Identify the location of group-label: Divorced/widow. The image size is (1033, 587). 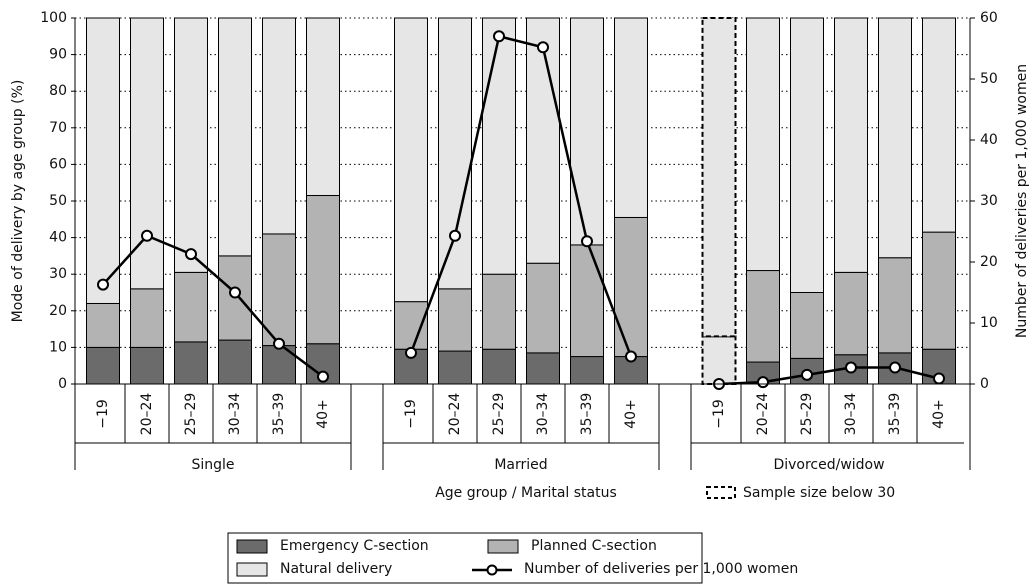
(828, 465).